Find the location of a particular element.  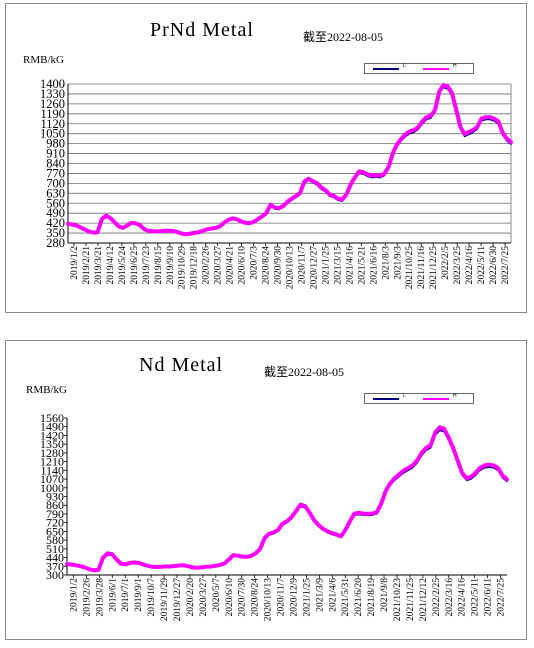

x-tick-label: 2021/5/21 is located at coordinates (362, 265).